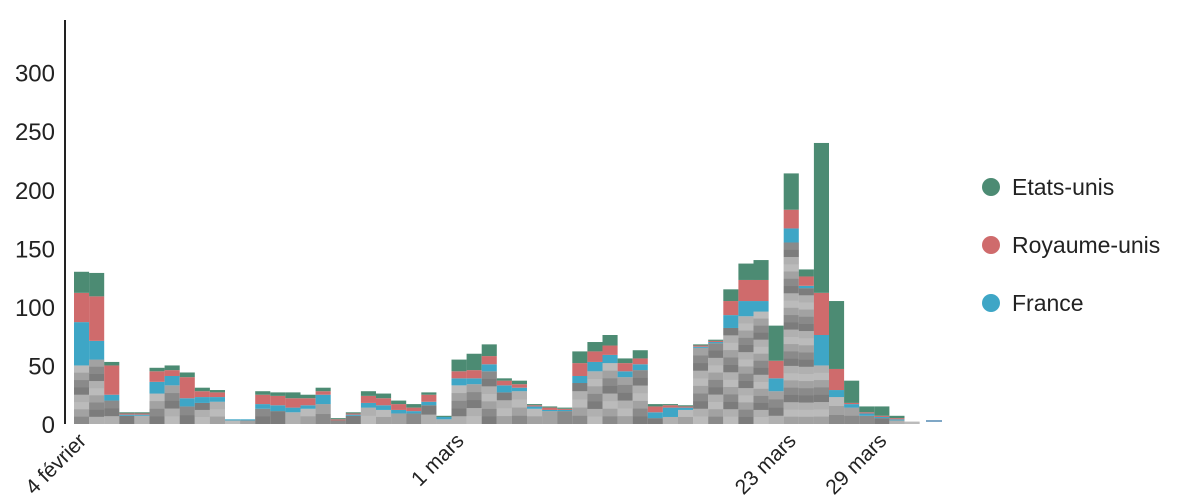 This screenshot has width=1186, height=495. Describe the element at coordinates (293, 395) in the screenshot. I see `bar-segment-14-etats-unis` at that location.